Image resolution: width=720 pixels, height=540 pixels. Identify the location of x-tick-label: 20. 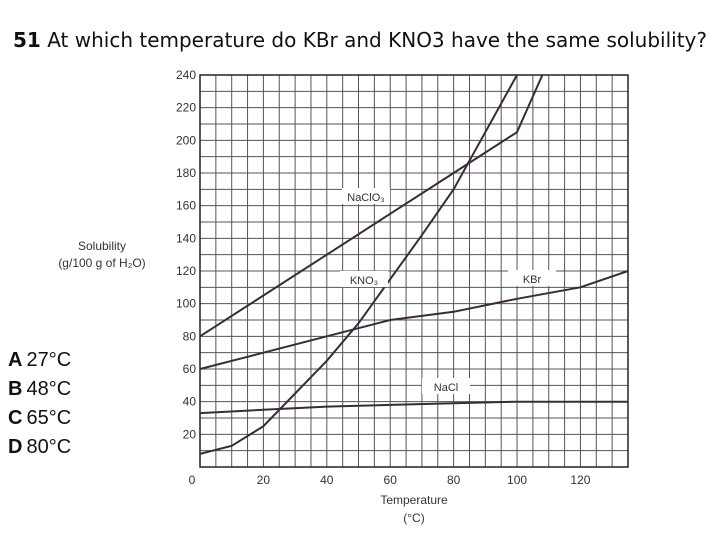
(264, 480).